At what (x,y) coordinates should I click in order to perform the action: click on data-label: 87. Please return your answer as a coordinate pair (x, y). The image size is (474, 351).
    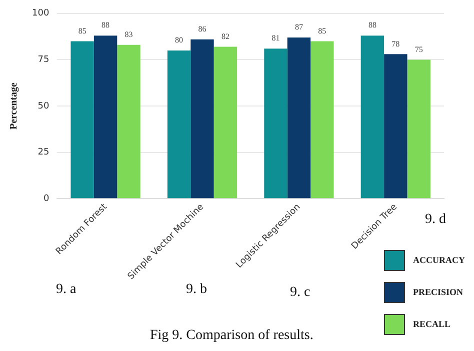
    Looking at the image, I should click on (298, 27).